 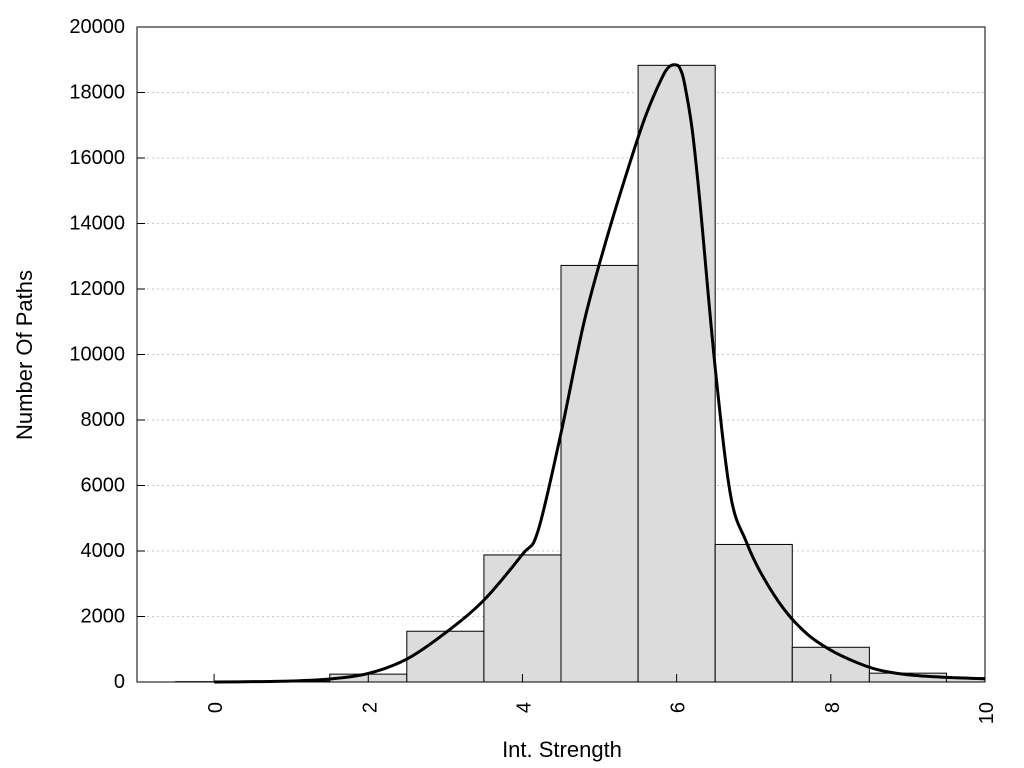 What do you see at coordinates (216, 707) in the screenshot?
I see `x-tick-label: 0` at bounding box center [216, 707].